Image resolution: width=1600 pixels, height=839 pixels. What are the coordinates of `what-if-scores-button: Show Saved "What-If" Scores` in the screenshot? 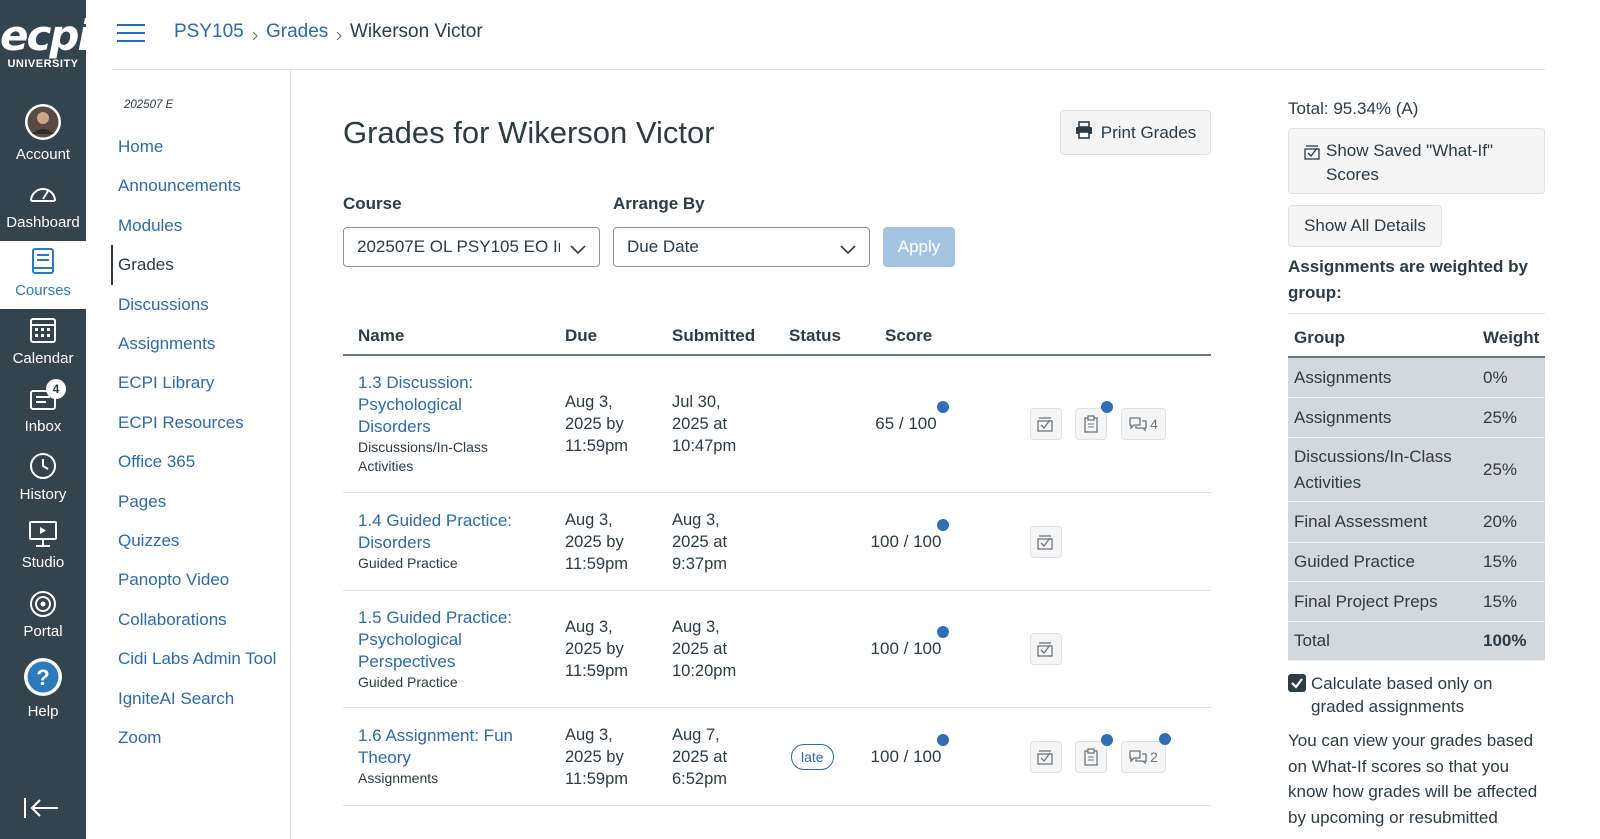 It's located at (1416, 161).